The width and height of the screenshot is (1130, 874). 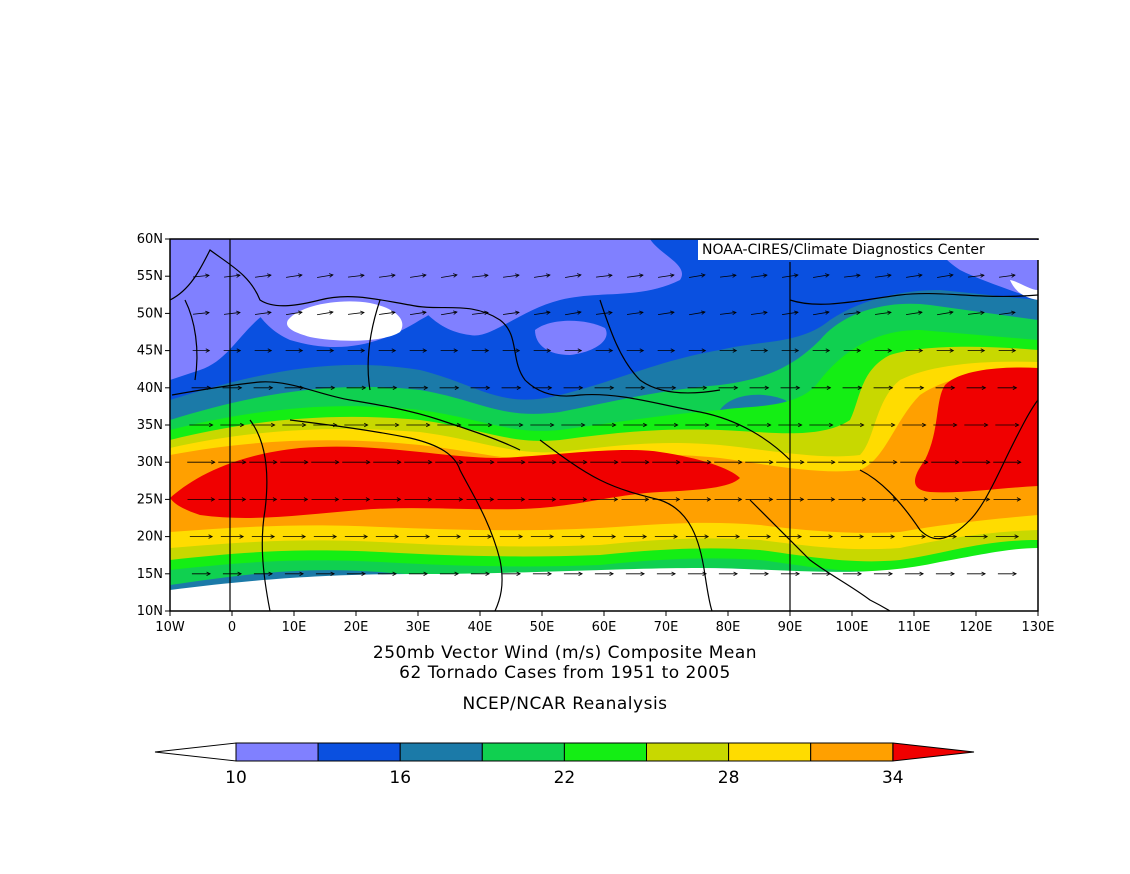 What do you see at coordinates (455, 482) in the screenshot?
I see `jet-core-west` at bounding box center [455, 482].